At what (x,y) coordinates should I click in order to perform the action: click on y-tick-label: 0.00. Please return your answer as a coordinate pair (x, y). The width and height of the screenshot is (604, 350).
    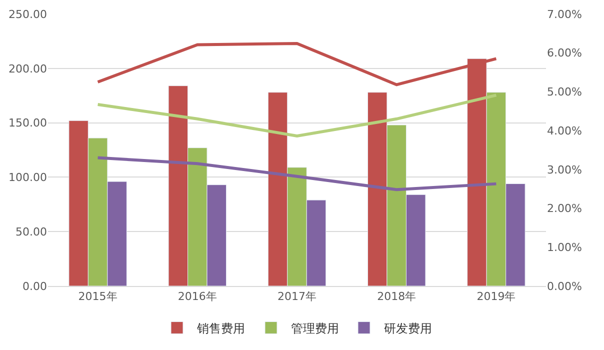
    Looking at the image, I should click on (34, 286).